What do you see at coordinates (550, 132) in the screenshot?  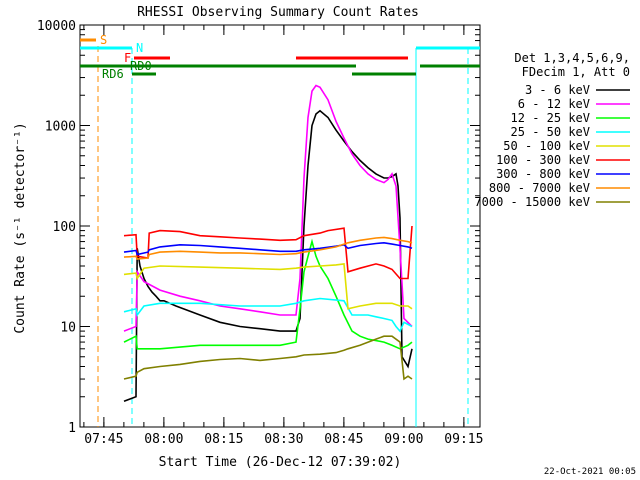 I see `legend-label: 25 - 50 keV` at bounding box center [550, 132].